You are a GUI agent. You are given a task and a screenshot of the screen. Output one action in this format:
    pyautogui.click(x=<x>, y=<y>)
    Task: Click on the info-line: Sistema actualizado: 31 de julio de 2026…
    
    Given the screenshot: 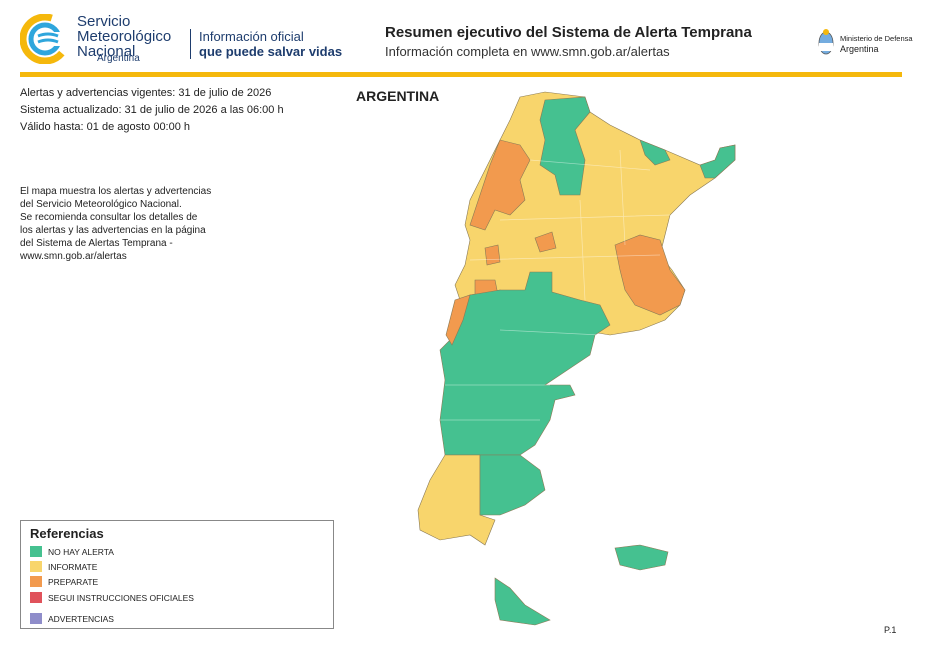 What is the action you would take?
    pyautogui.click(x=152, y=110)
    